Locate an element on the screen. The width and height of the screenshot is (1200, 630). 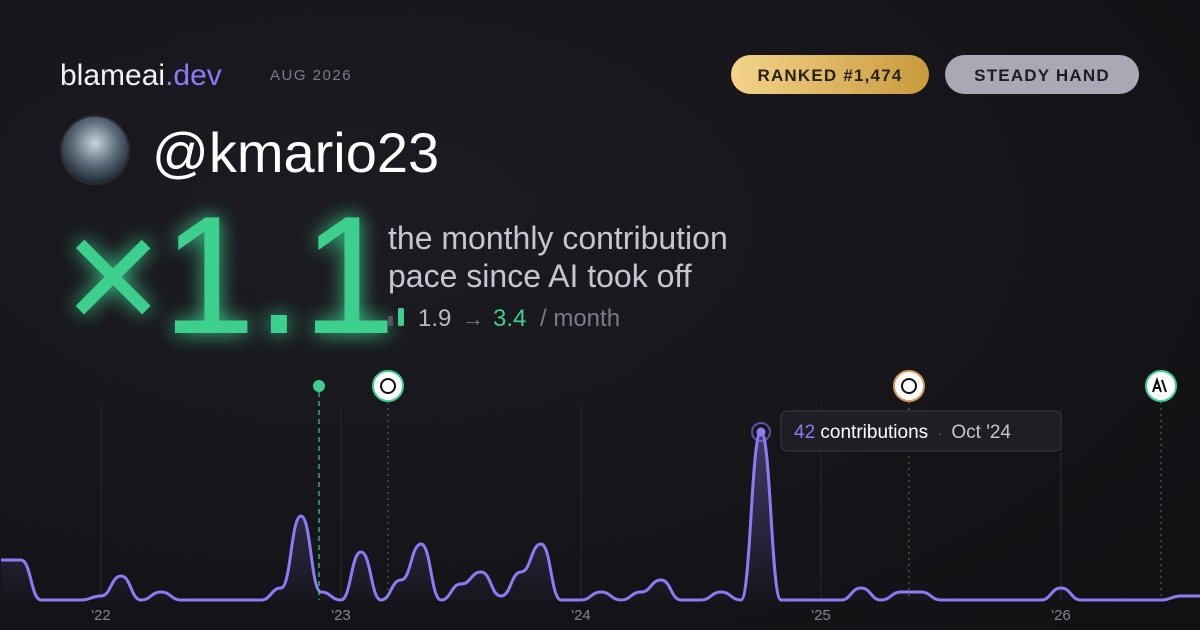
x-tick-label: '22 is located at coordinates (101, 615).